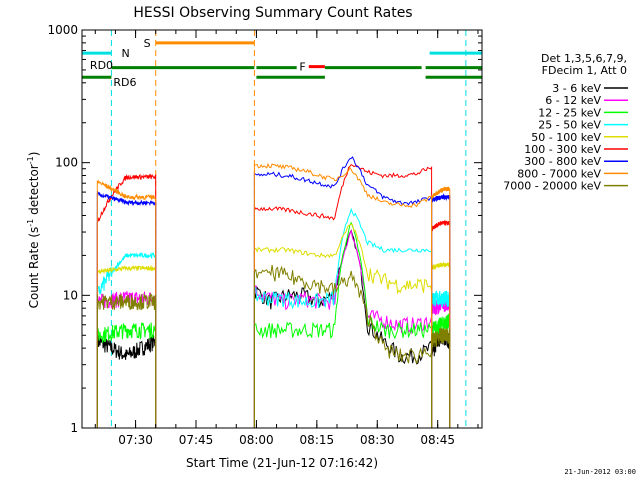 Image resolution: width=640 pixels, height=480 pixels. What do you see at coordinates (33, 230) in the screenshot?
I see `y-axis-label: Count Rate (s-1 detector-1)` at bounding box center [33, 230].